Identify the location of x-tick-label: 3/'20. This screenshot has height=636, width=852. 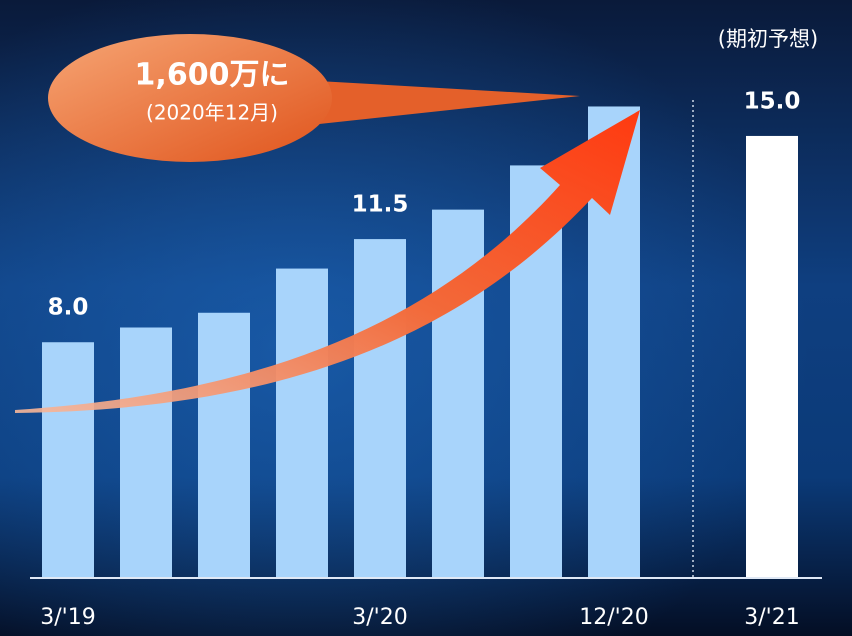
(379, 617).